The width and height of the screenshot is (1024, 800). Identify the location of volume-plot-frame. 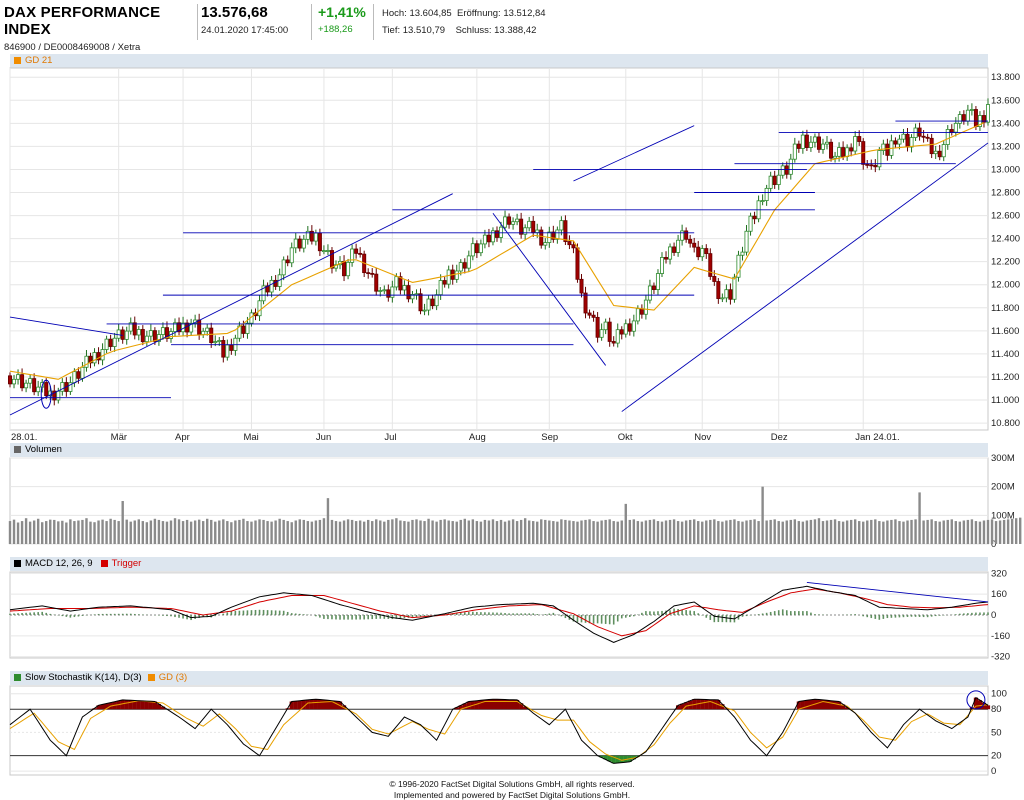
(499, 501).